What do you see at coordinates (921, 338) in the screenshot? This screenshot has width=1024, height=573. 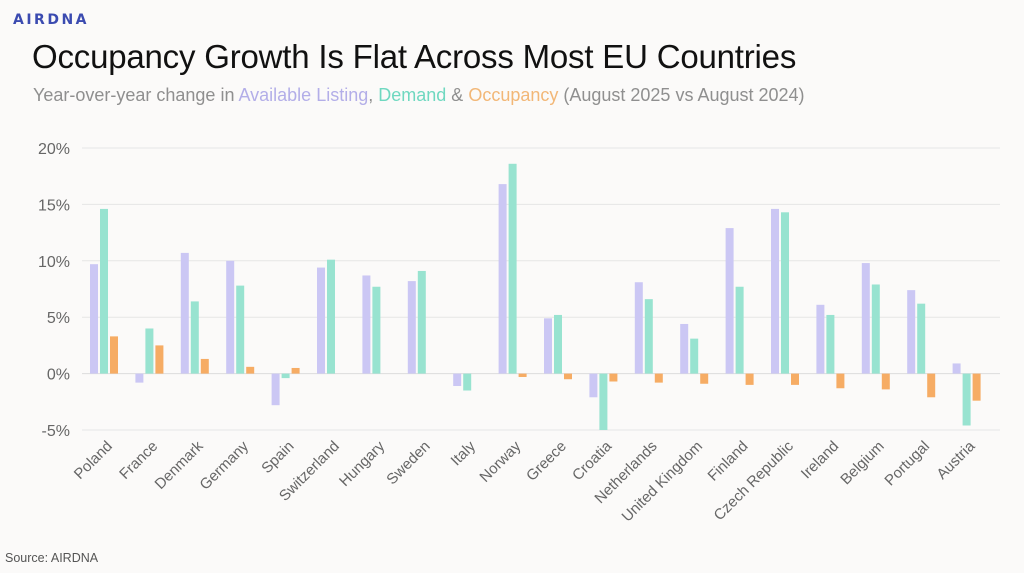 I see `bar-demand-portugal` at bounding box center [921, 338].